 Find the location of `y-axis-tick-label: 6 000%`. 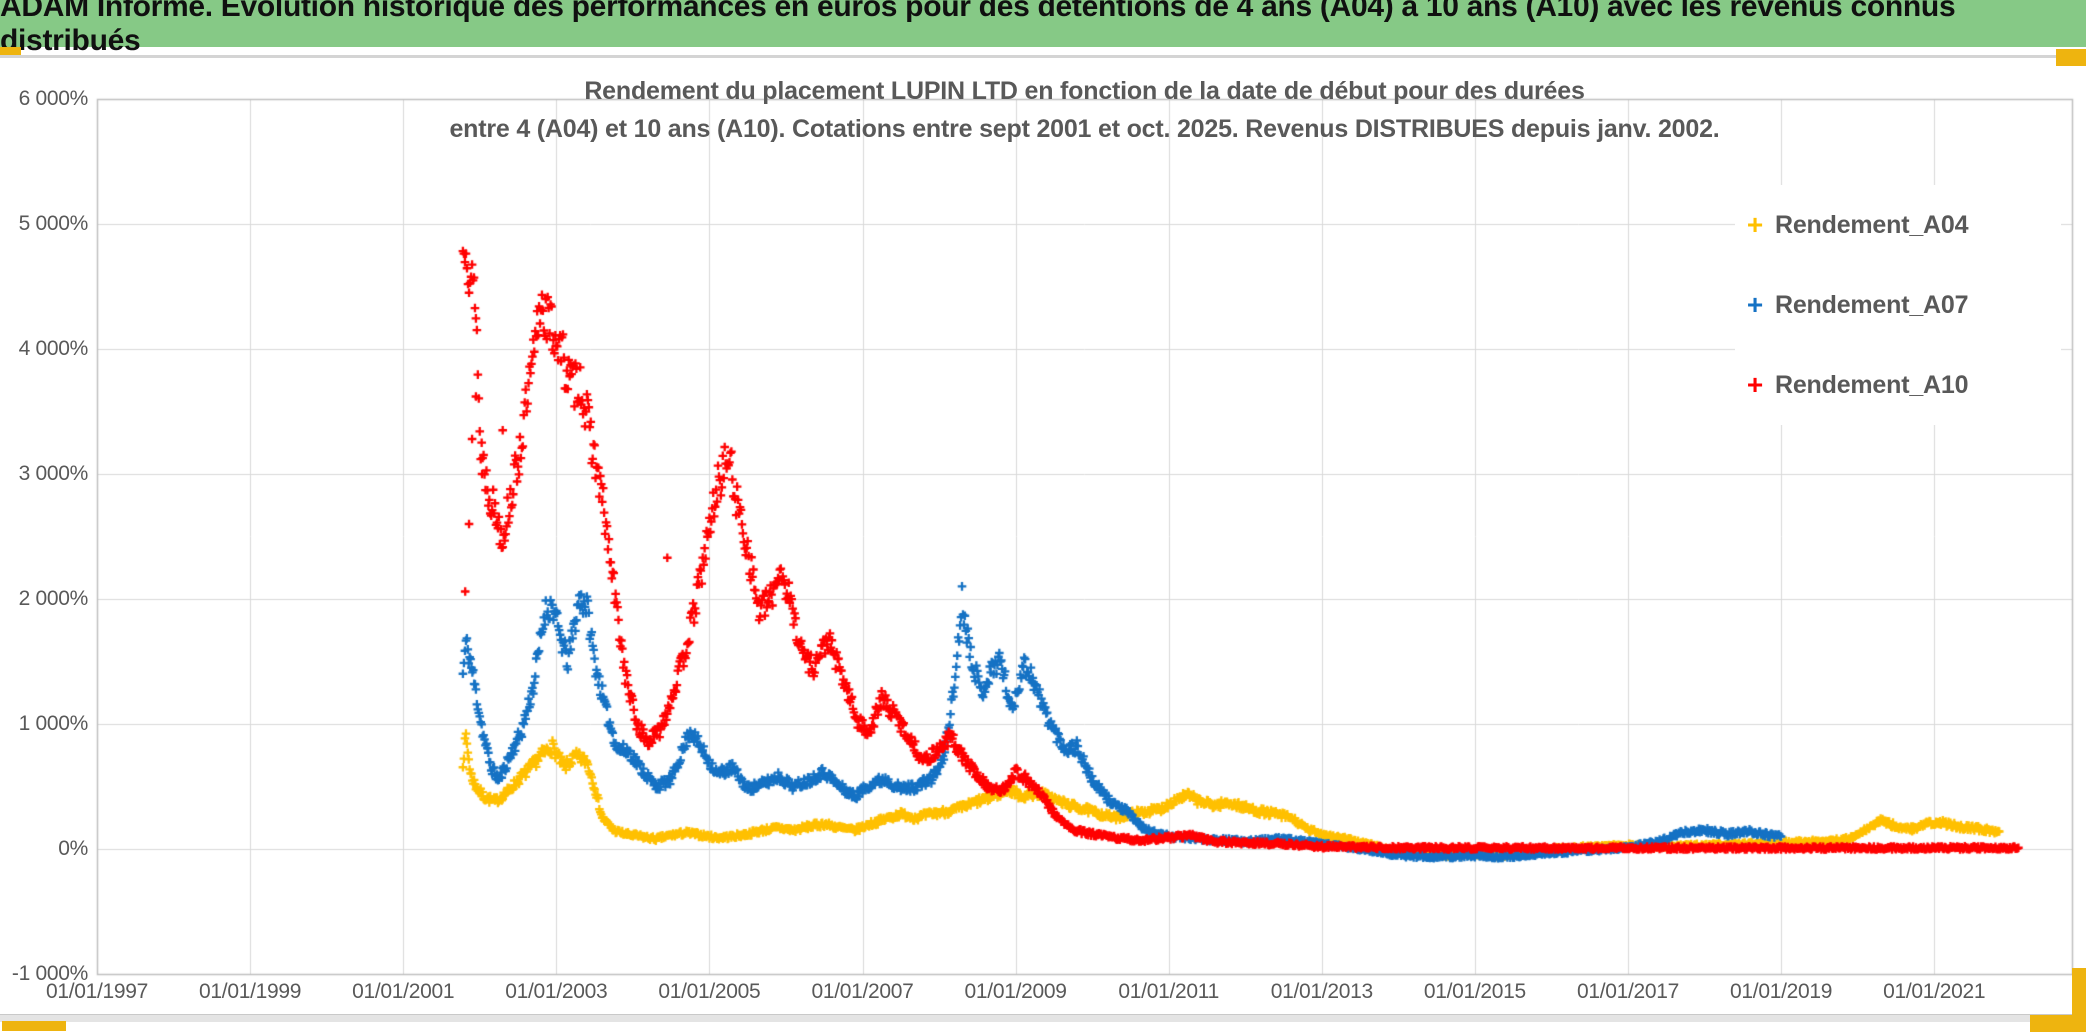

y-axis-tick-label: 6 000% is located at coordinates (53, 98).